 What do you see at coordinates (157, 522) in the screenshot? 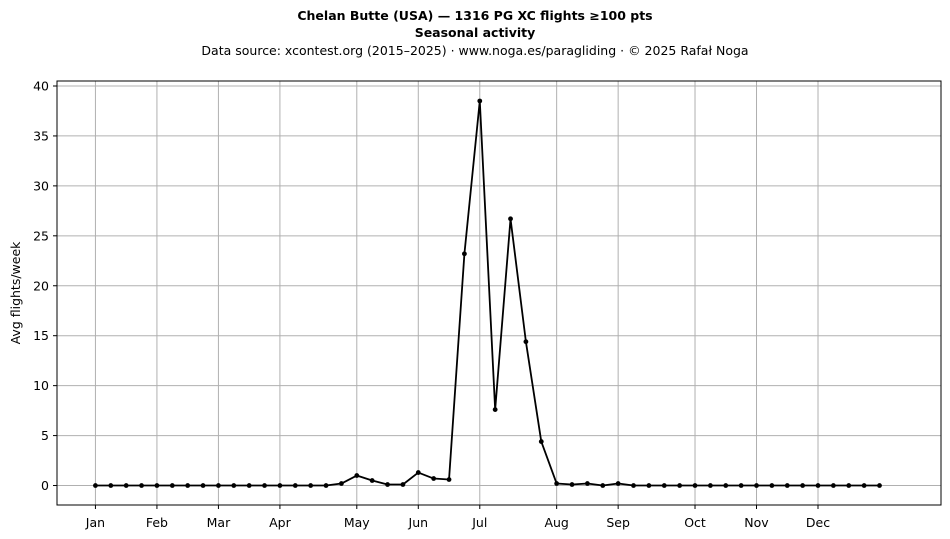
I see `x-tick-label: Feb` at bounding box center [157, 522].